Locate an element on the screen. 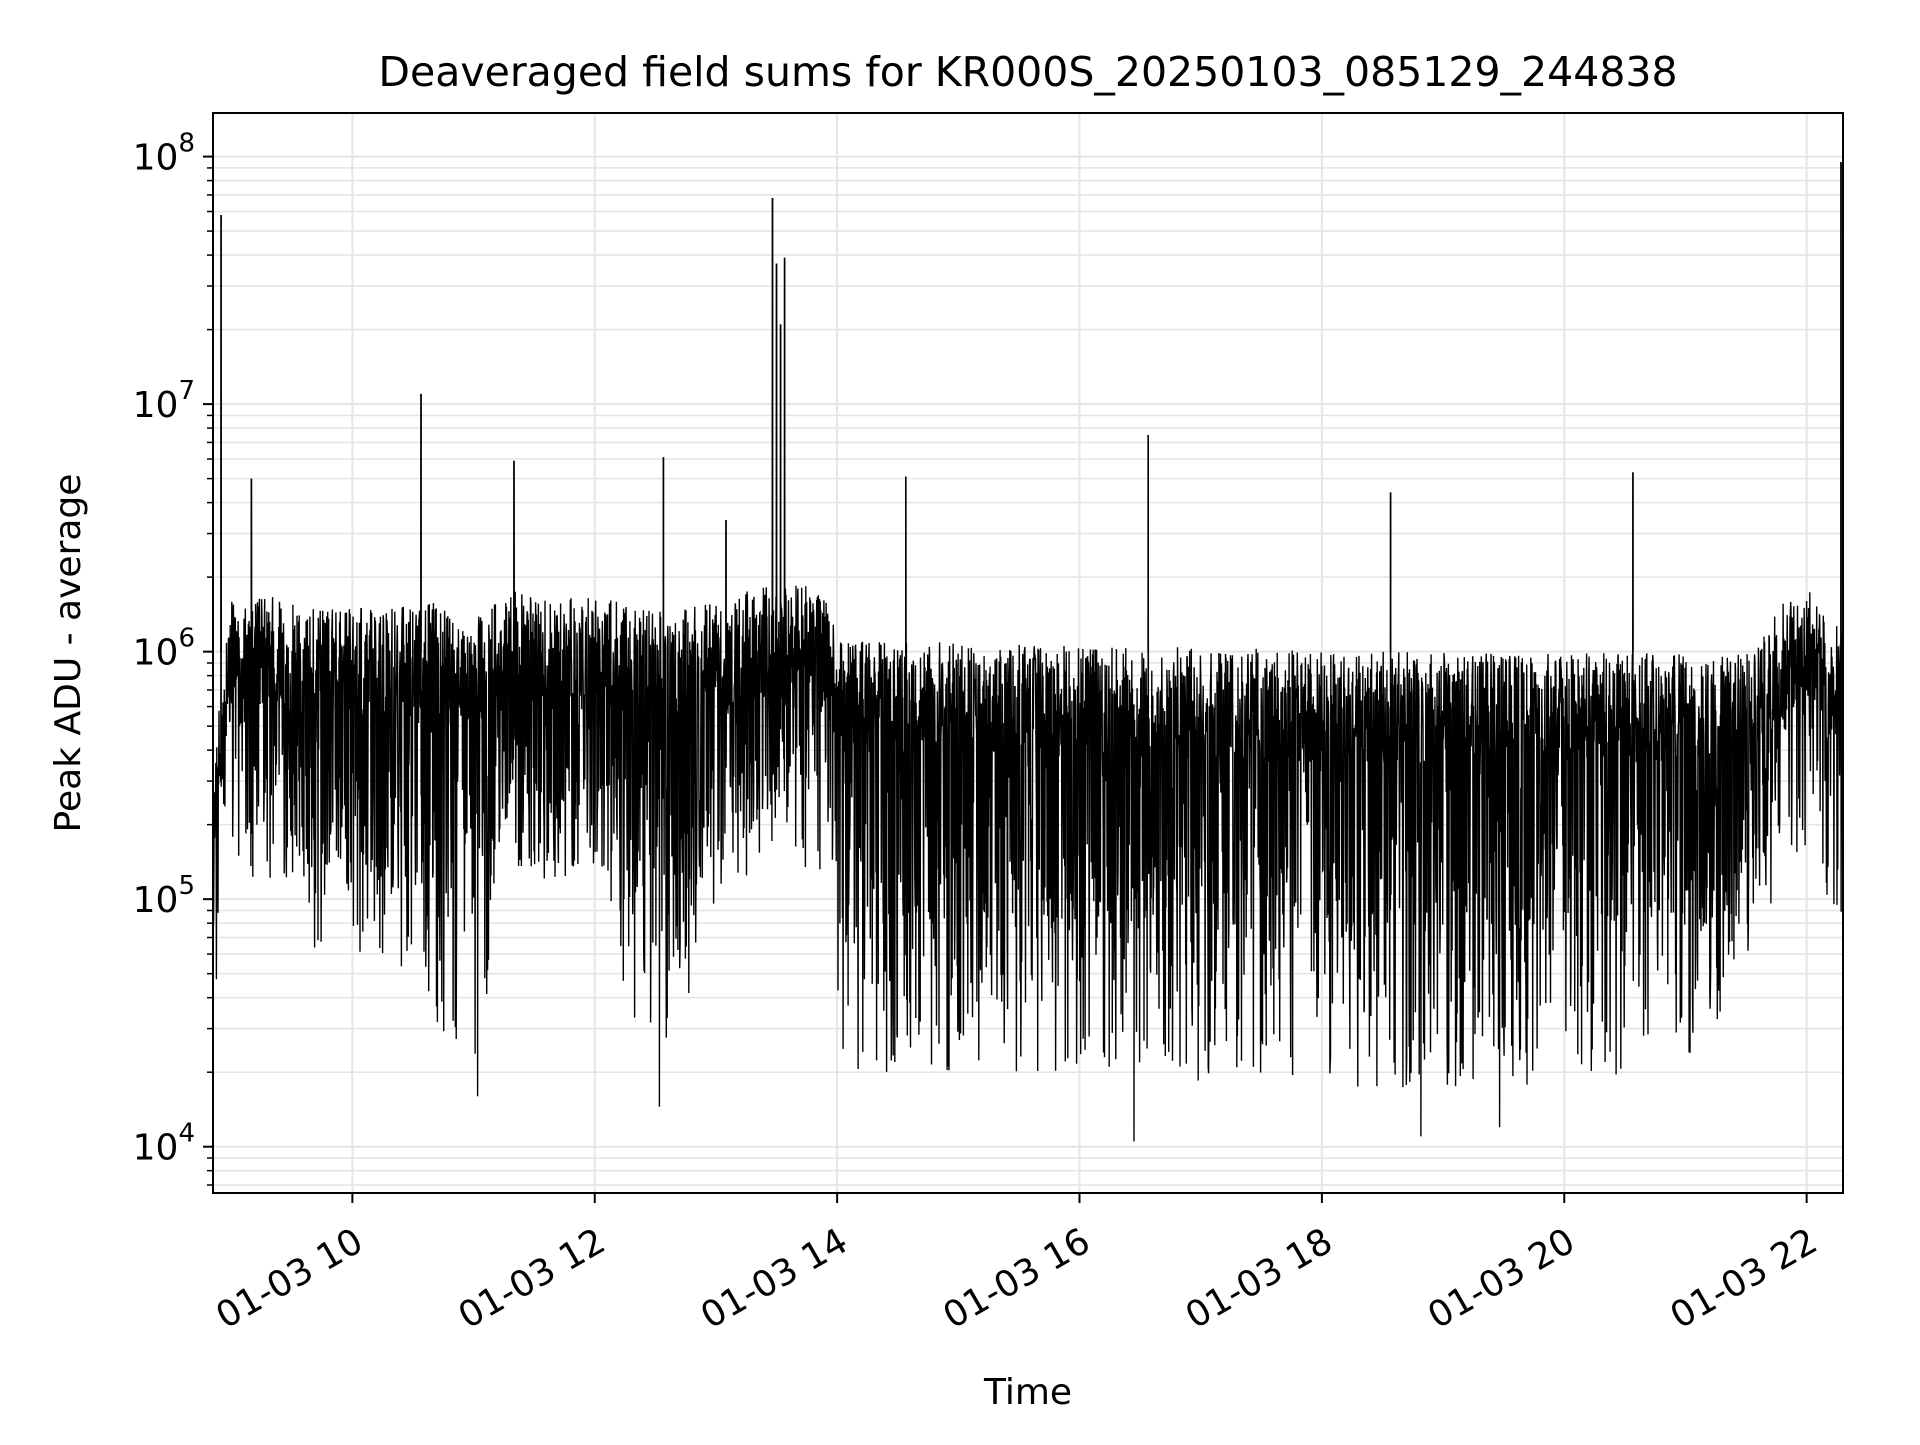  y-tick-label: 10⁴ is located at coordinates (164, 1144).